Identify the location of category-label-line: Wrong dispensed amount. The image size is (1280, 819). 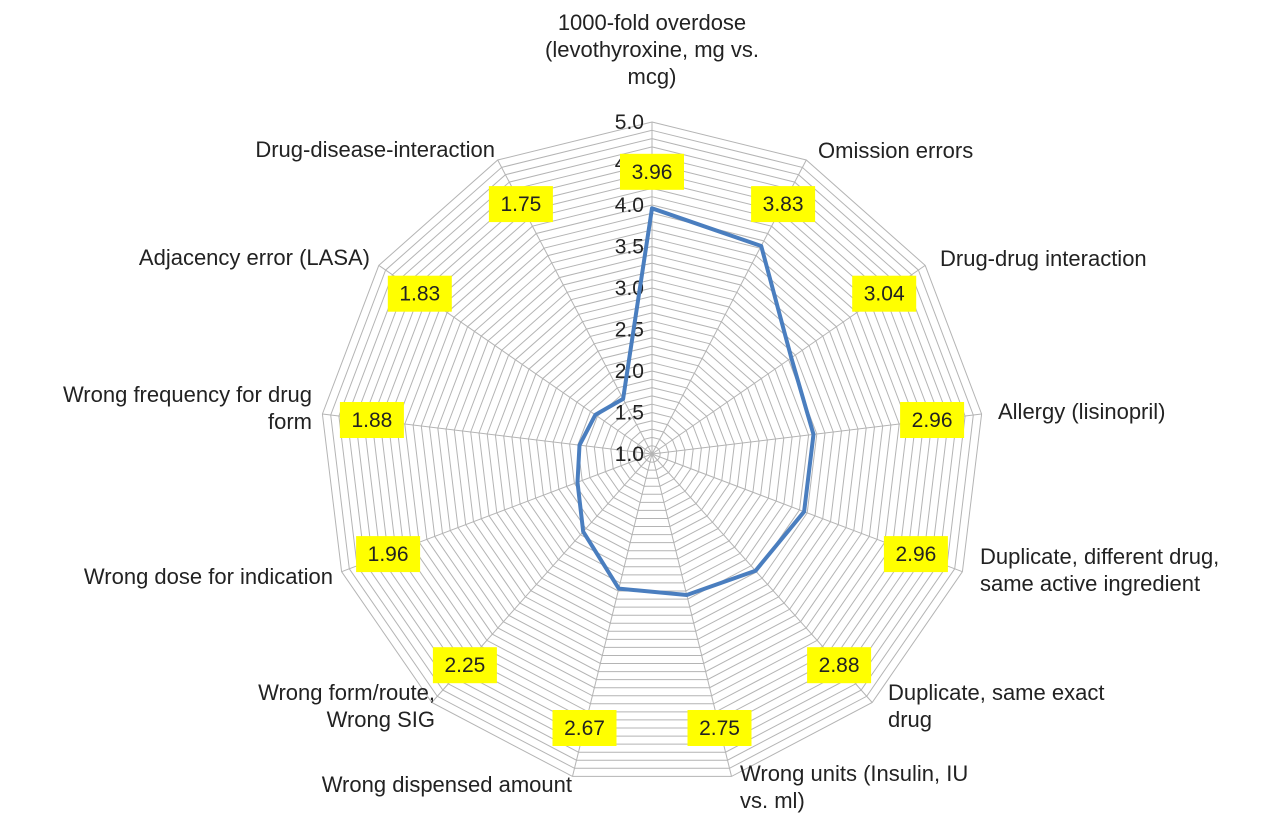
(447, 784).